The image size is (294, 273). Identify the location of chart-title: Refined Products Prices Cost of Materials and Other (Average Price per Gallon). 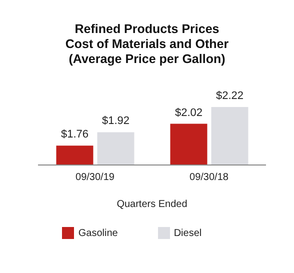
(147, 44).